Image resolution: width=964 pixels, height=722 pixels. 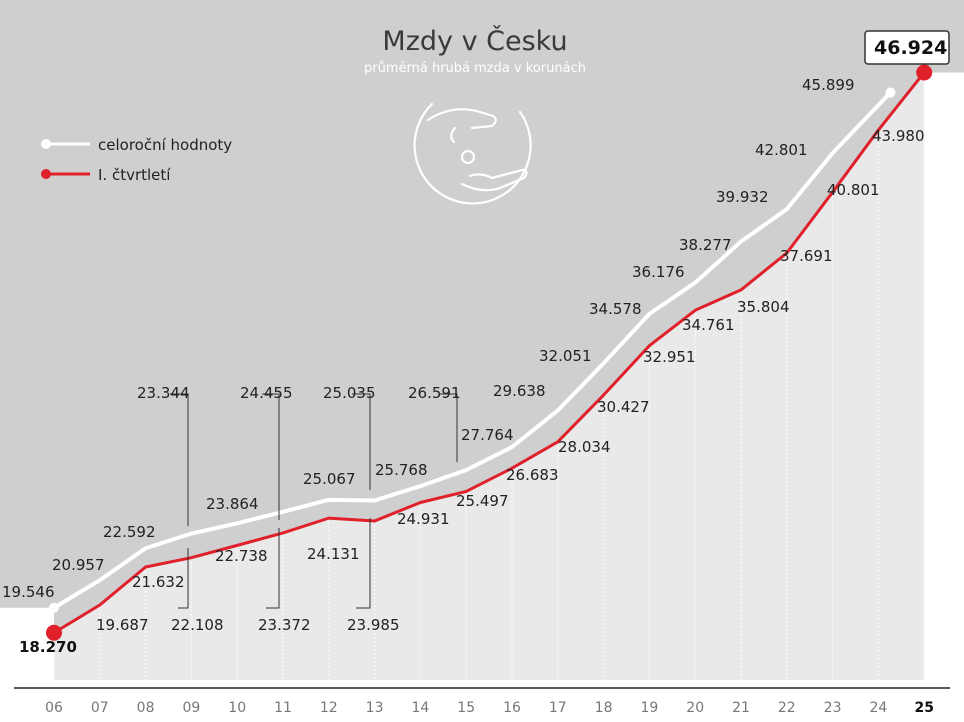 What do you see at coordinates (853, 190) in the screenshot?
I see `label-ctvrtleti-23: 40.801` at bounding box center [853, 190].